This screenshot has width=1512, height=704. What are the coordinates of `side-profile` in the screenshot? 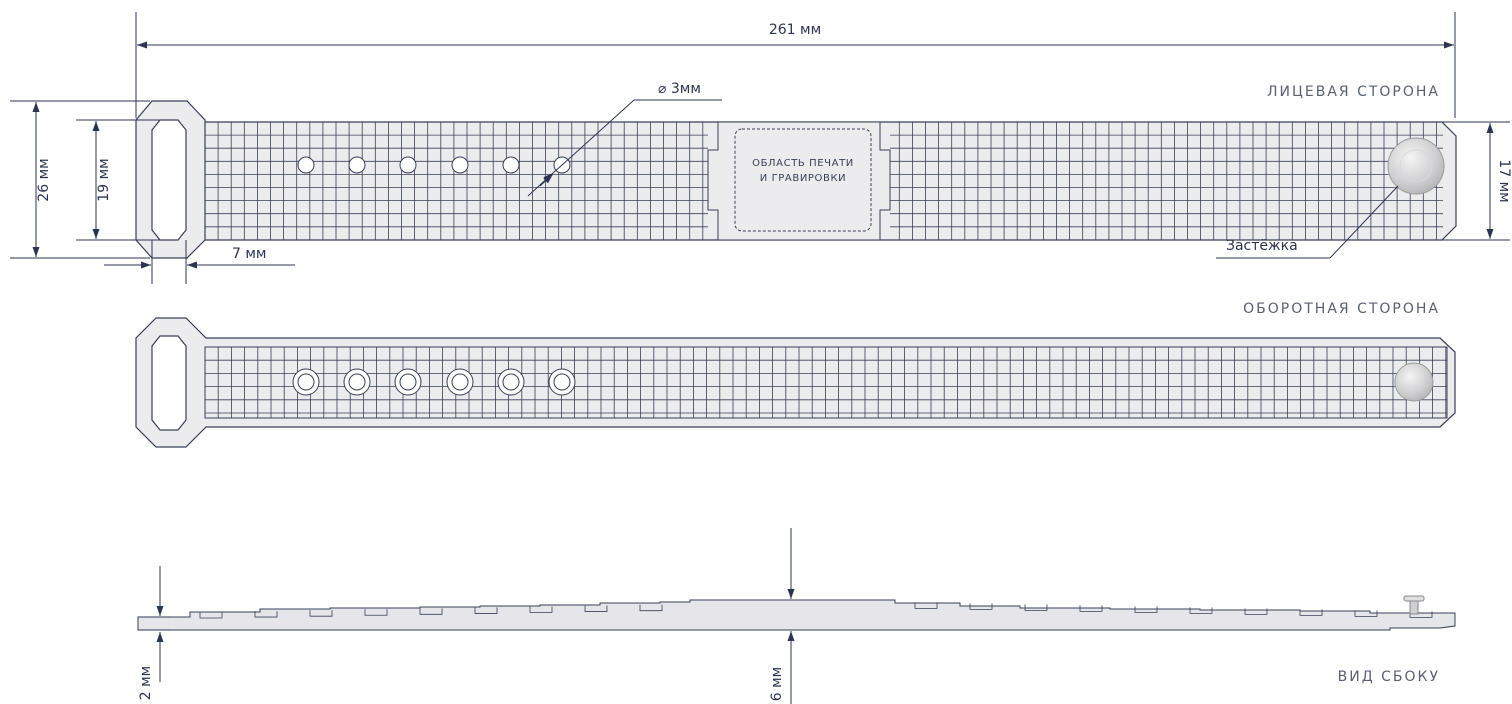 It's located at (796, 615).